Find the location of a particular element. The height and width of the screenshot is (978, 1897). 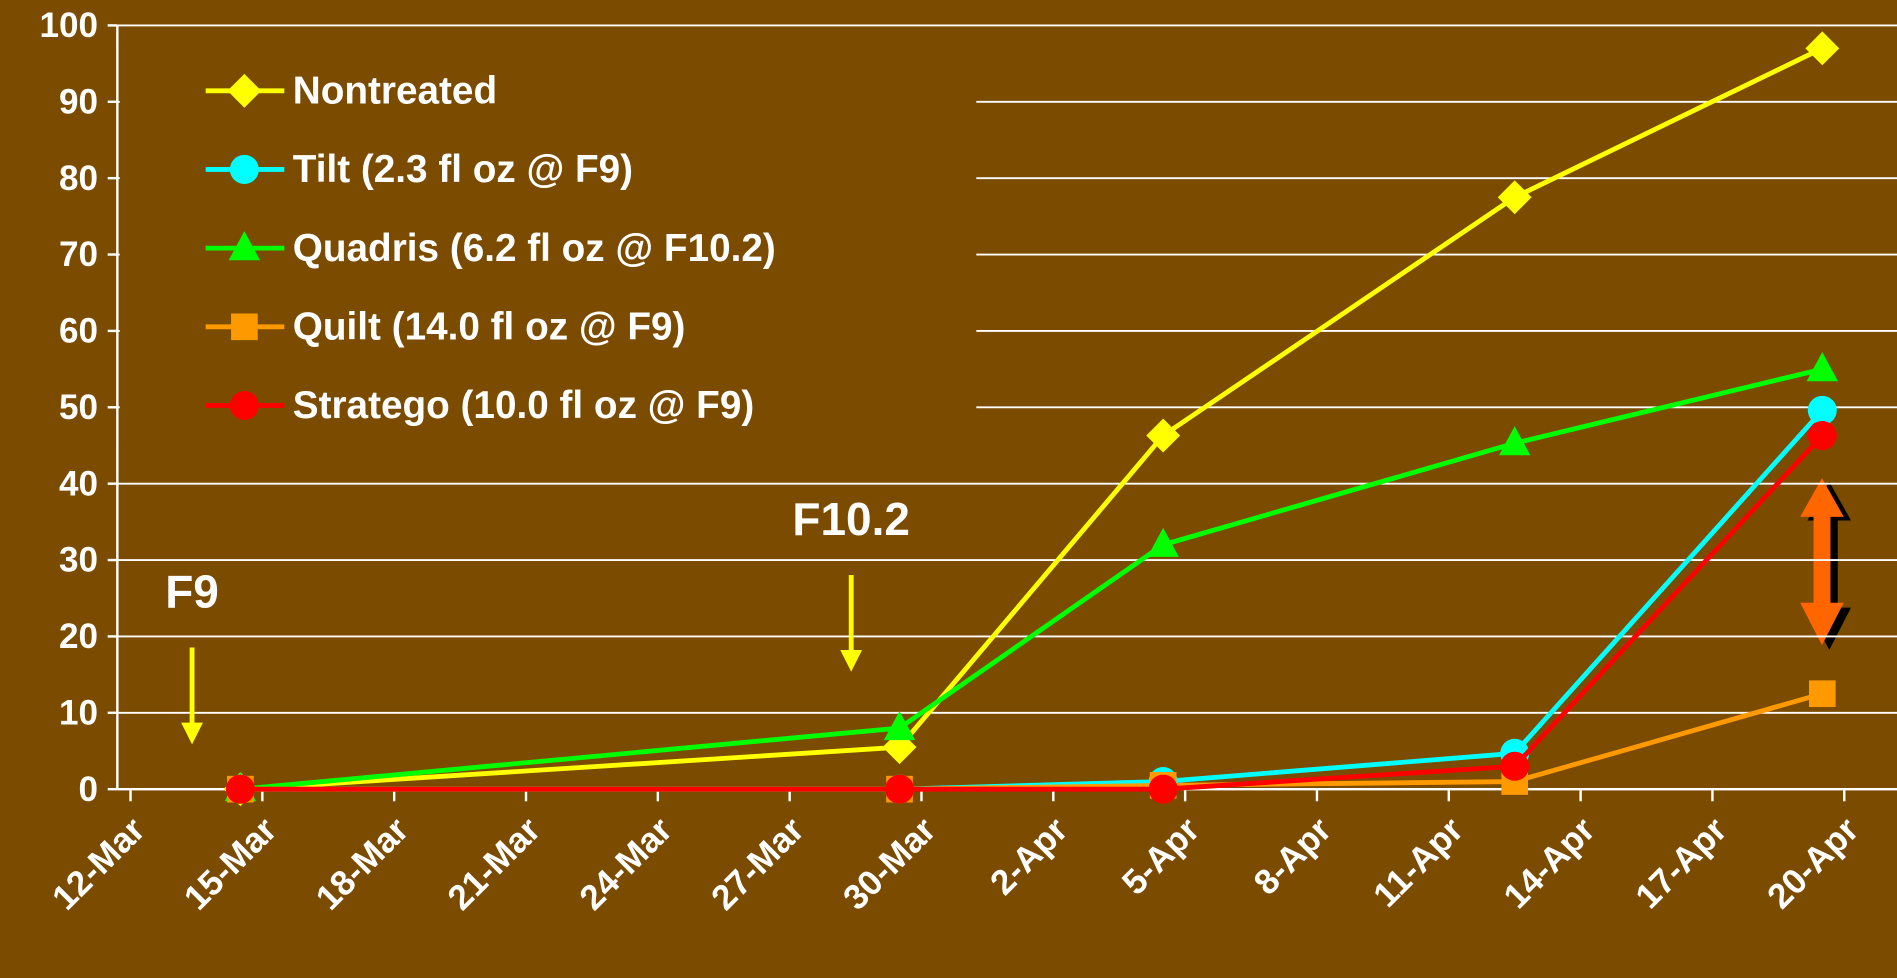

y-tick-label: 90 is located at coordinates (78, 101).